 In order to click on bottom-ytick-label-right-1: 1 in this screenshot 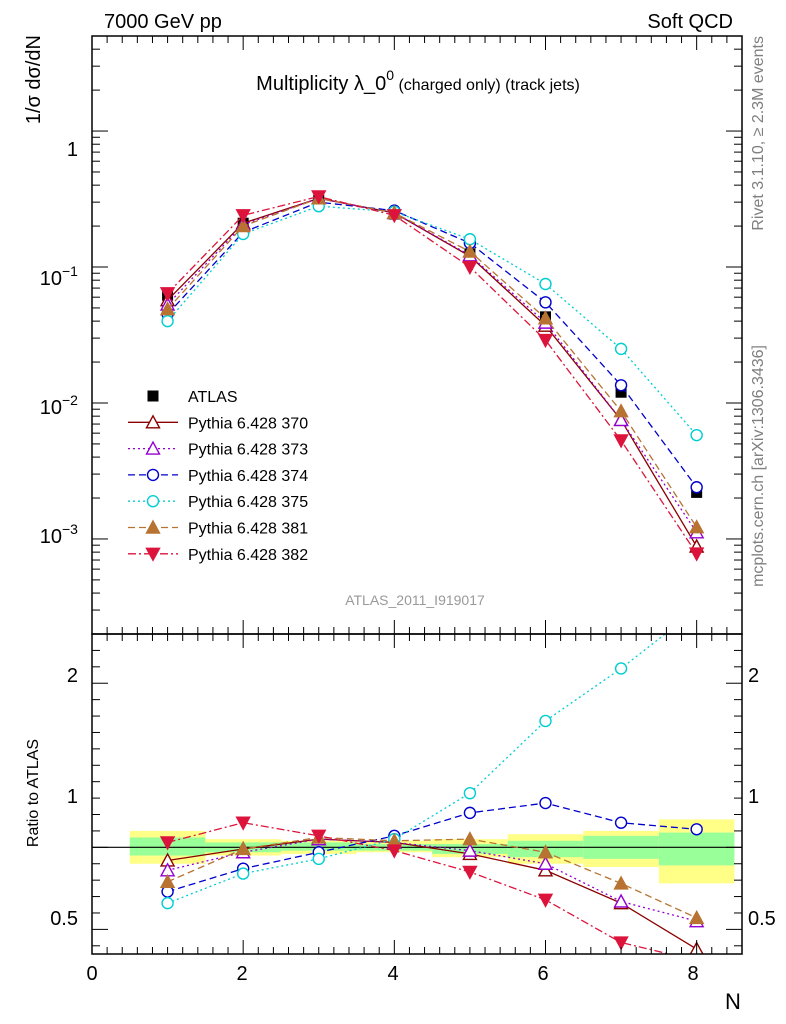, I will do `click(753, 797)`.